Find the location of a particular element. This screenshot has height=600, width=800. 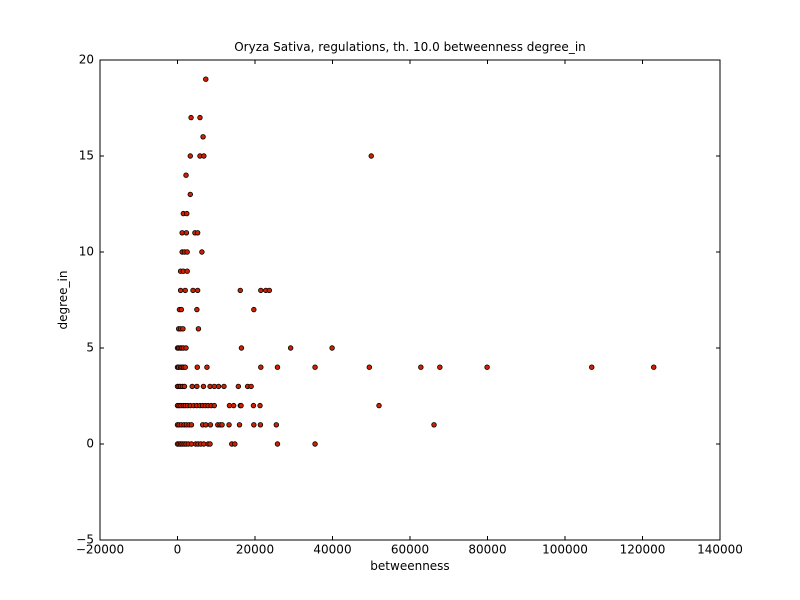

y-tick-label: 20 is located at coordinates (86, 60).